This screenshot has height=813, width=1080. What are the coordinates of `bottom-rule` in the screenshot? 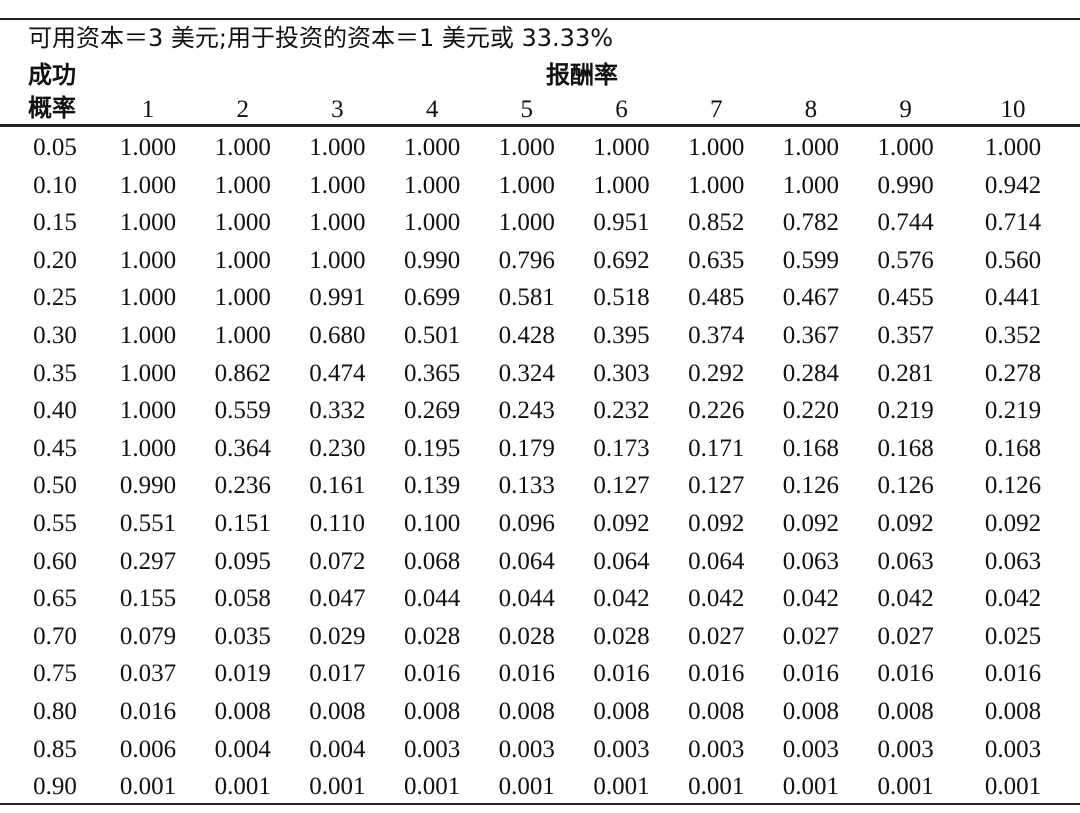 It's located at (540, 804).